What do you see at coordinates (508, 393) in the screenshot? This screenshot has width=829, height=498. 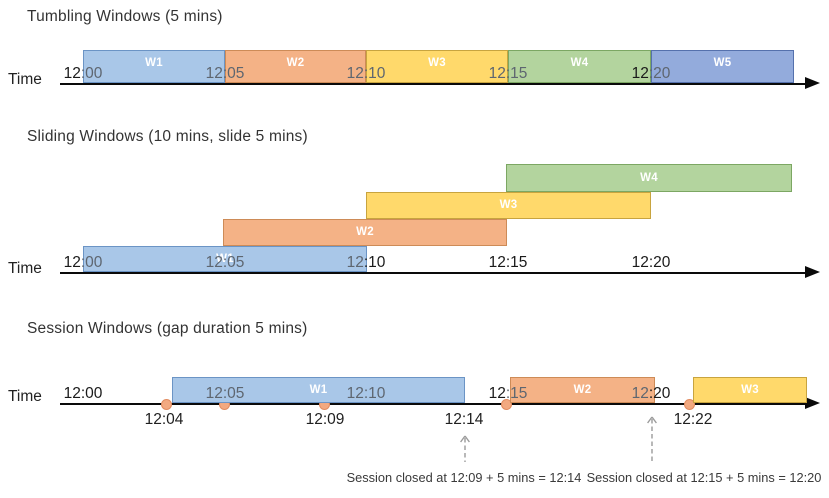 I see `session-tick-1215: 12:15` at bounding box center [508, 393].